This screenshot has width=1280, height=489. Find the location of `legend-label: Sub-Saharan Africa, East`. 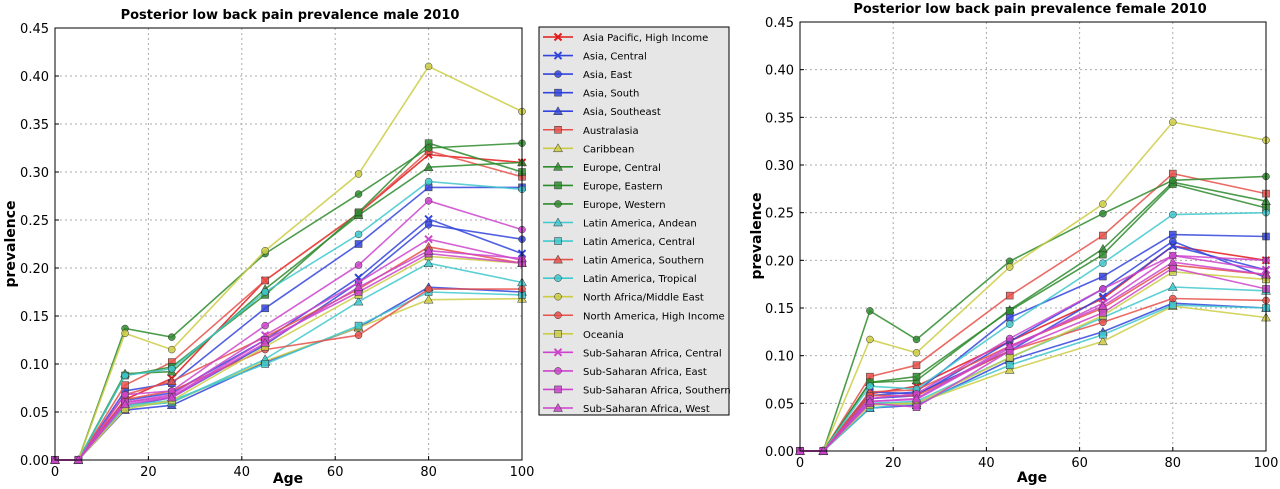

legend-label: Sub-Saharan Africa, East is located at coordinates (645, 372).